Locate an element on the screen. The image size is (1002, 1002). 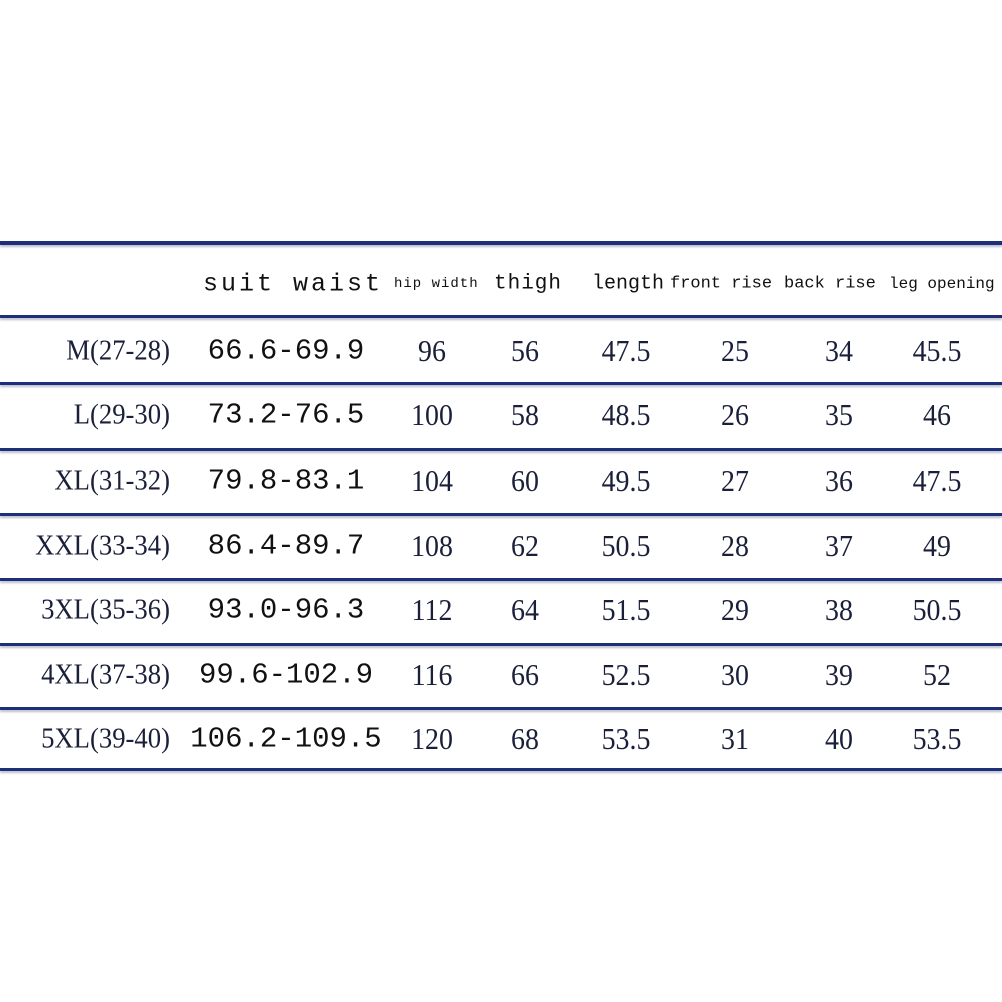
table-cell: 60 is located at coordinates (525, 480).